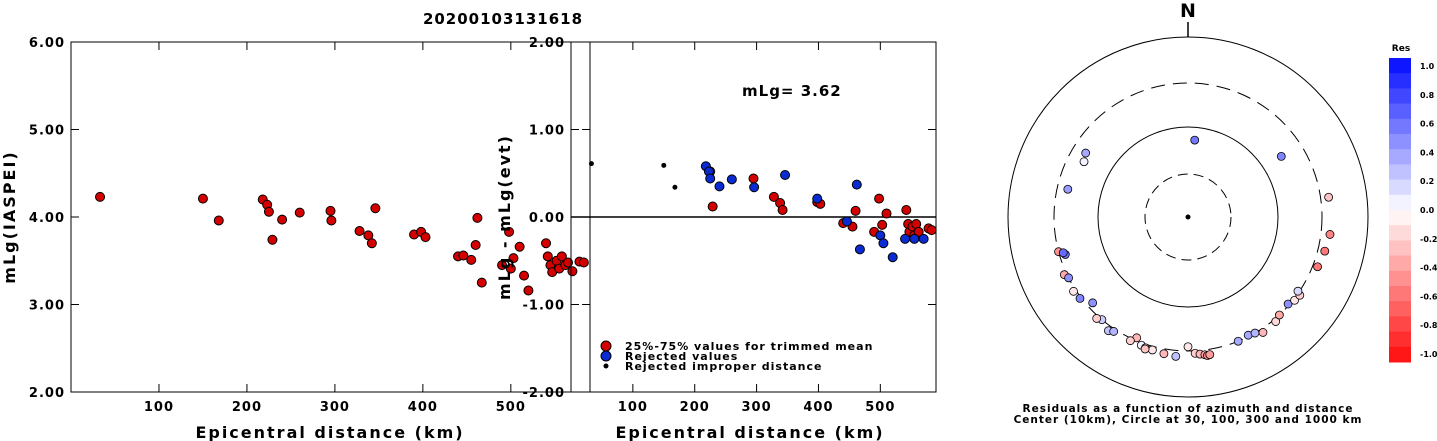 Image resolution: width=1437 pixels, height=441 pixels. I want to click on mlg-vs-distance-xtick-label: 200, so click(247, 407).